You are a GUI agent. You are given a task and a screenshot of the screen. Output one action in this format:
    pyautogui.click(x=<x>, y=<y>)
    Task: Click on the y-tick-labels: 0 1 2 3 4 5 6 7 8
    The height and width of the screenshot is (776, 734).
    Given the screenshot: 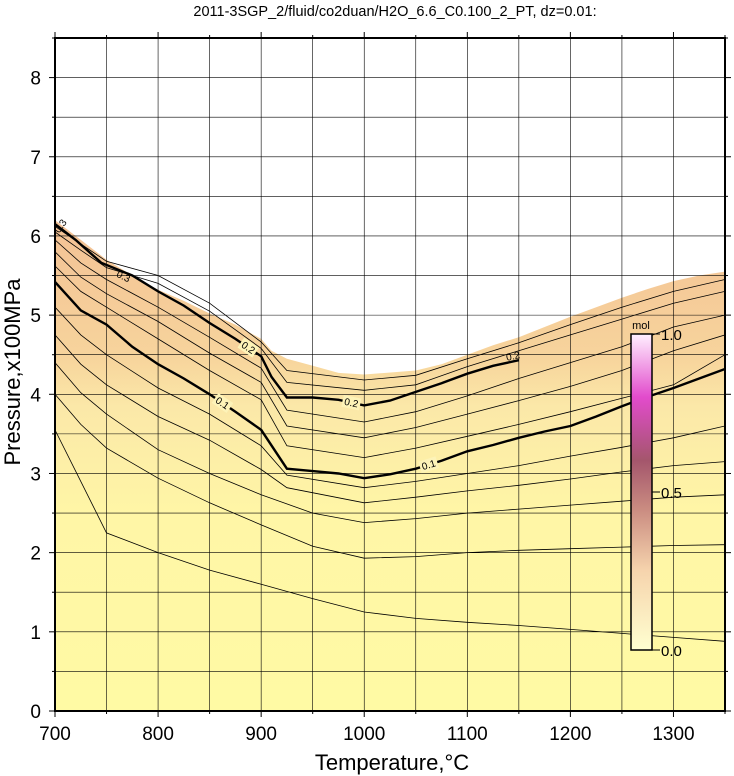 What is the action you would take?
    pyautogui.click(x=35, y=396)
    